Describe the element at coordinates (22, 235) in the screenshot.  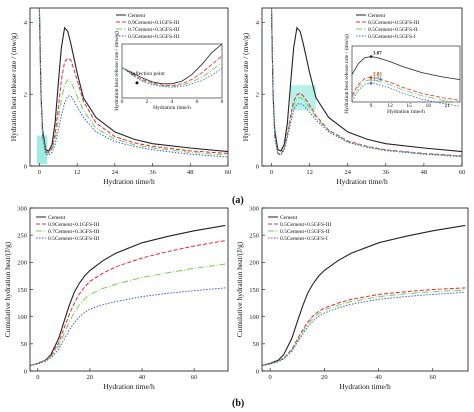
I see `y-tick-label: 250` at that location.